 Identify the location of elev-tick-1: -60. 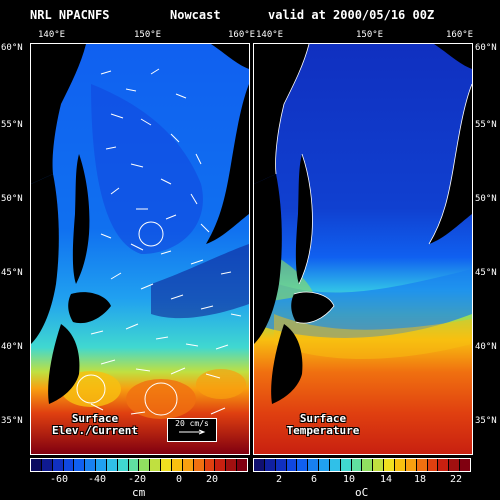
(59, 479).